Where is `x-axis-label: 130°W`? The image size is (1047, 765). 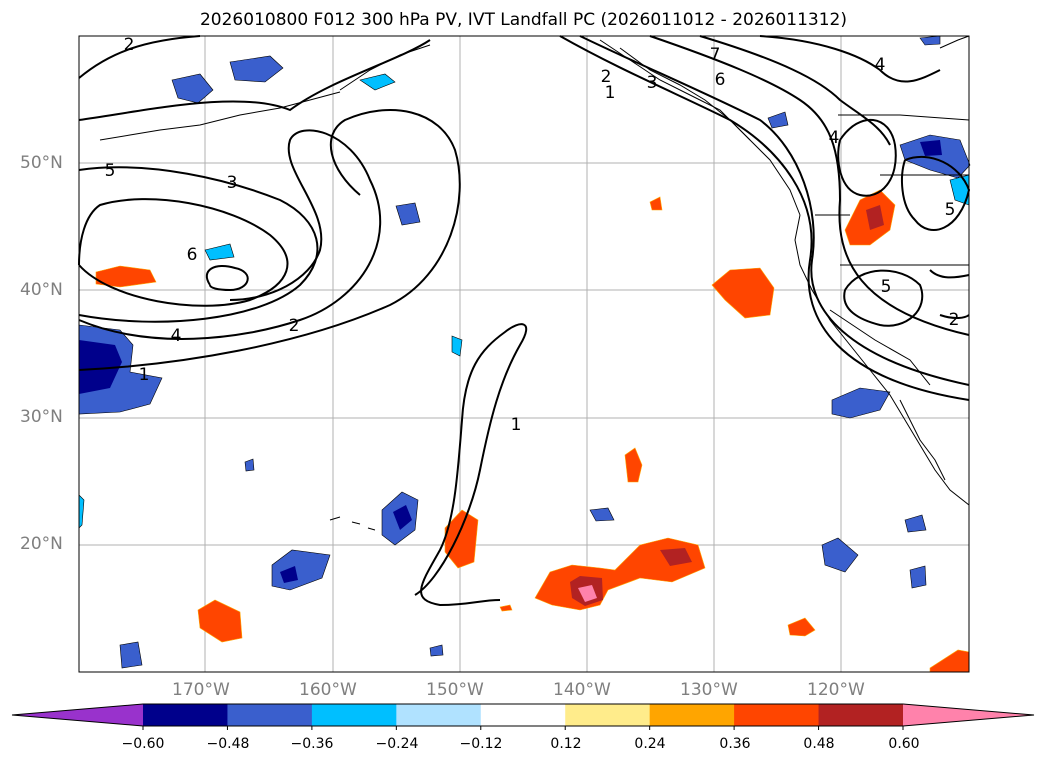 x-axis-label: 130°W is located at coordinates (709, 690).